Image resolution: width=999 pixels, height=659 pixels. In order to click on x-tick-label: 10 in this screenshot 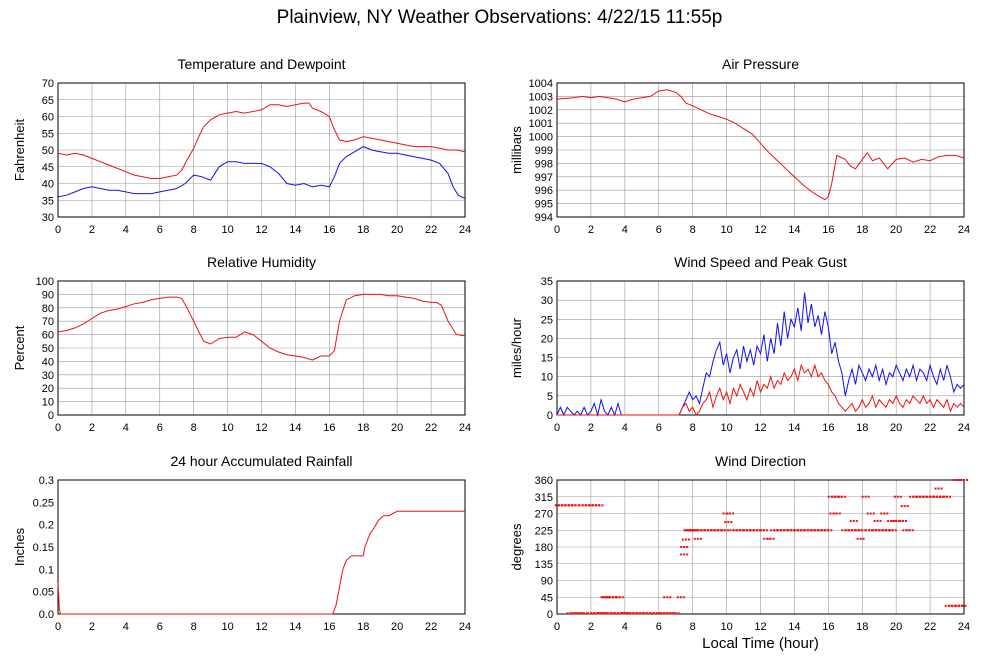, I will do `click(726, 627)`.